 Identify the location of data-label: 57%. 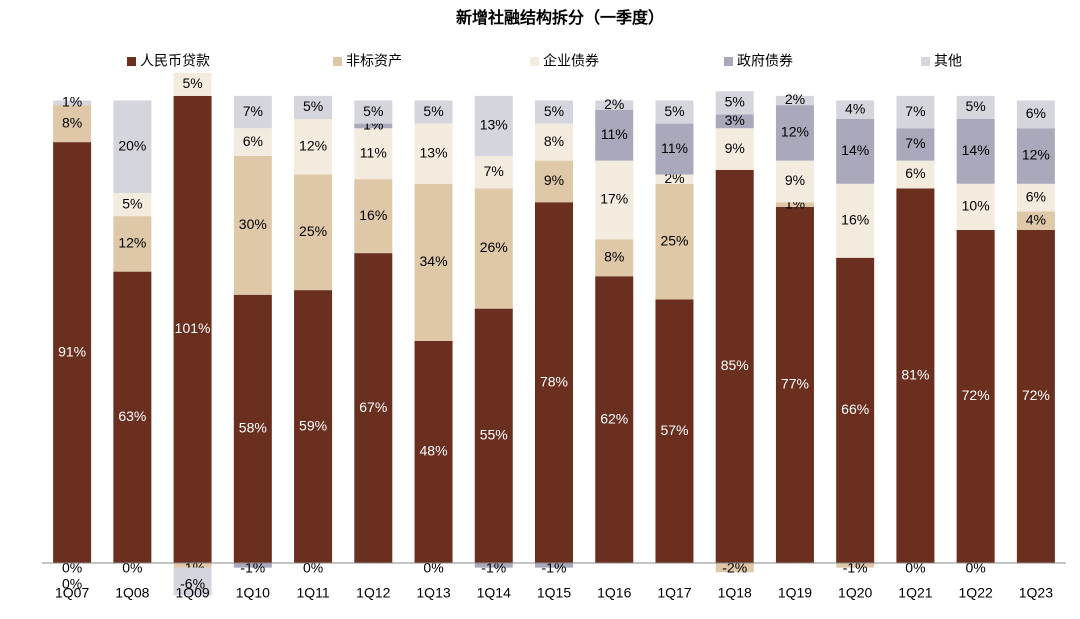
(674, 430).